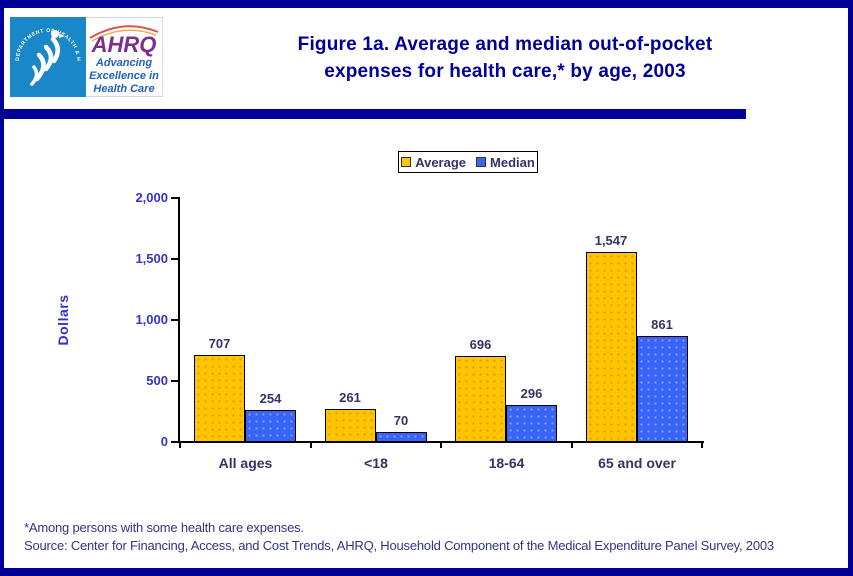 This screenshot has height=576, width=853. Describe the element at coordinates (123, 89) in the screenshot. I see `ahrq-tagline-line3: Health Care` at that location.